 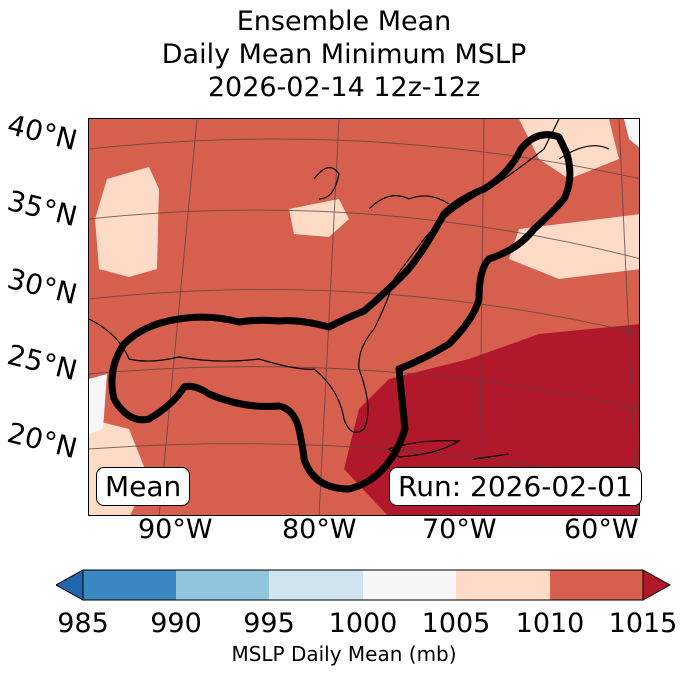 What do you see at coordinates (42, 441) in the screenshot?
I see `lat-label-20: 20°N` at bounding box center [42, 441].